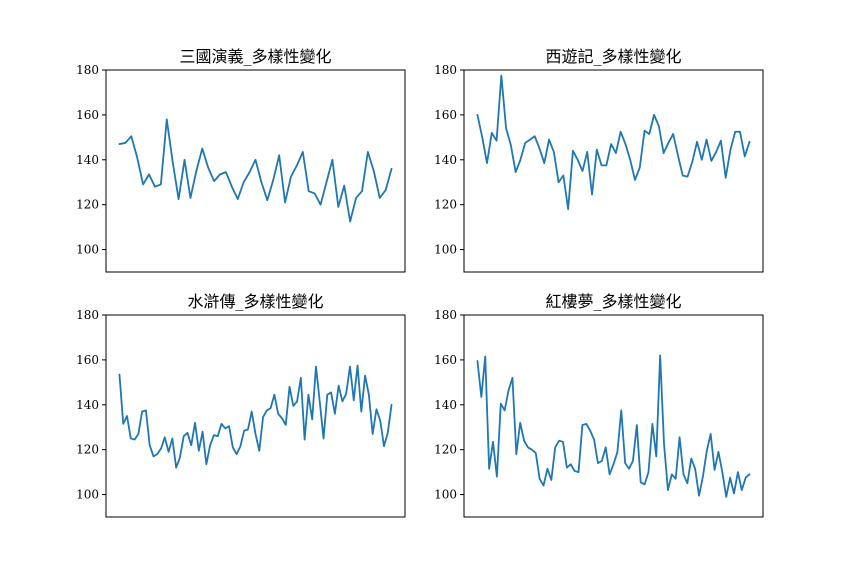 This screenshot has width=848, height=582. I want to click on plot-frame-honglou, so click(613, 416).